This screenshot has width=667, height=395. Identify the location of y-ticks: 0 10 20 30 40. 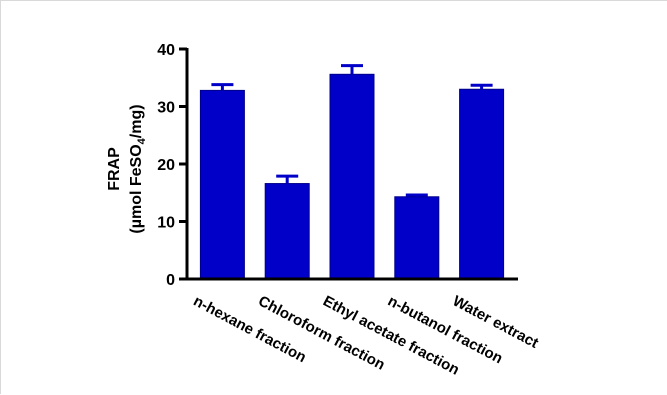
(172, 165).